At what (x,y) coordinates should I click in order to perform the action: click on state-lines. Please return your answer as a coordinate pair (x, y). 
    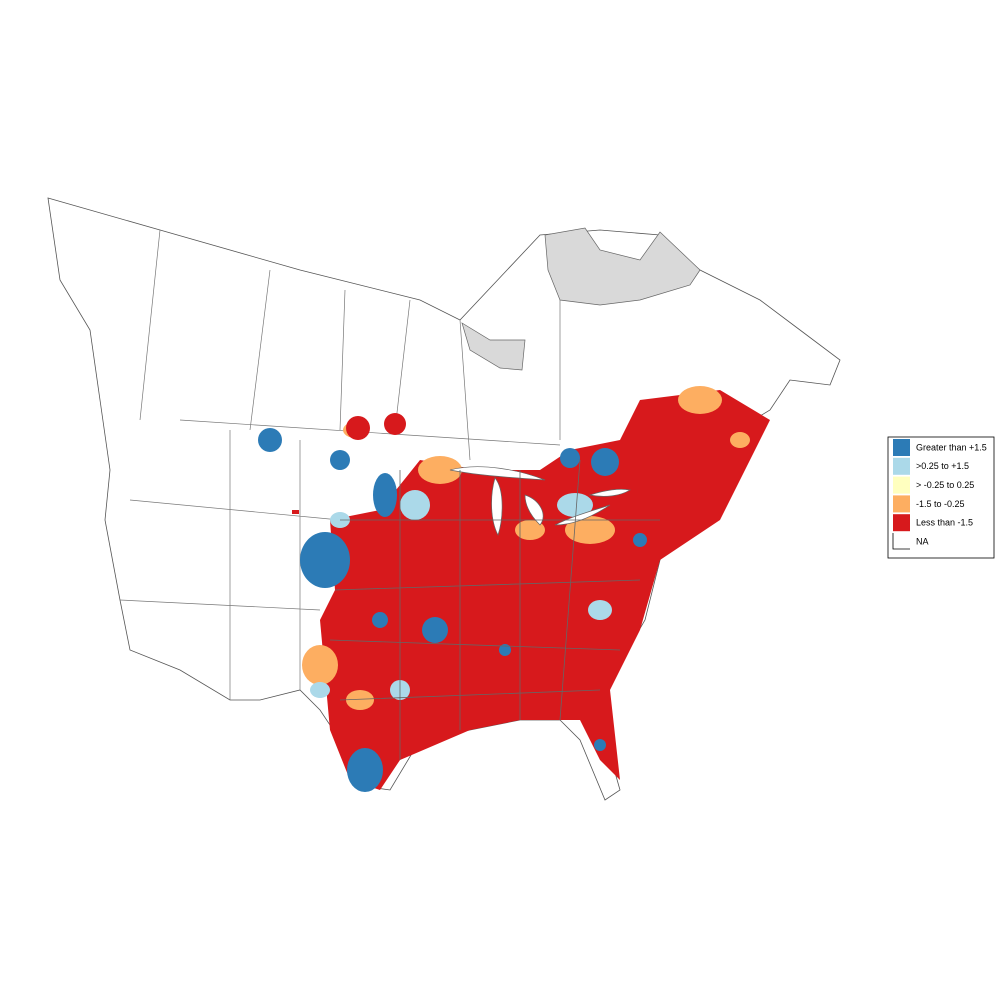
    Looking at the image, I should click on (494, 609).